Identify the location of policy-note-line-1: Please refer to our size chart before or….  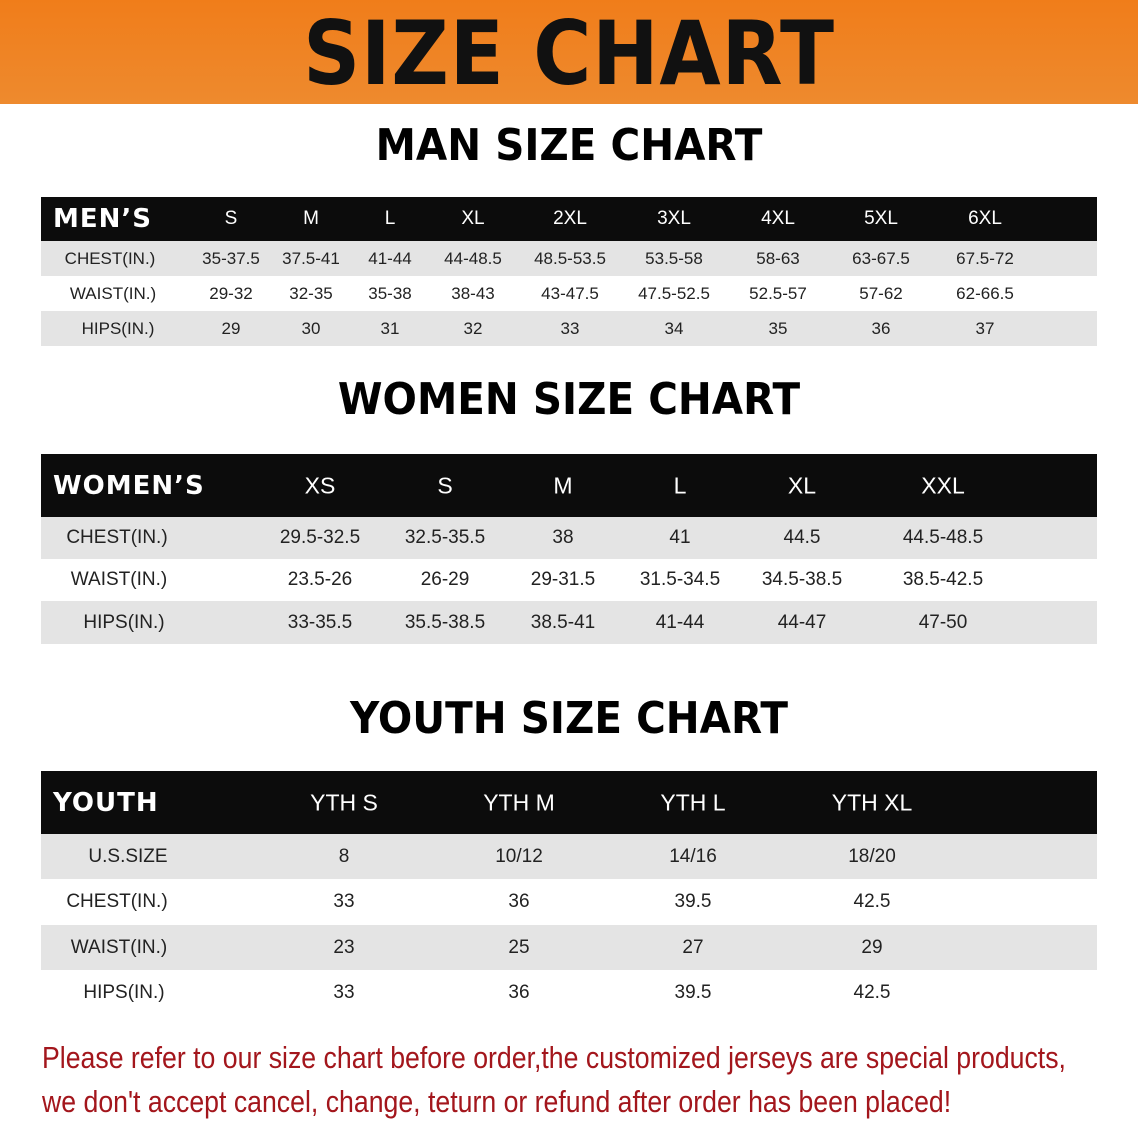
(554, 1057).